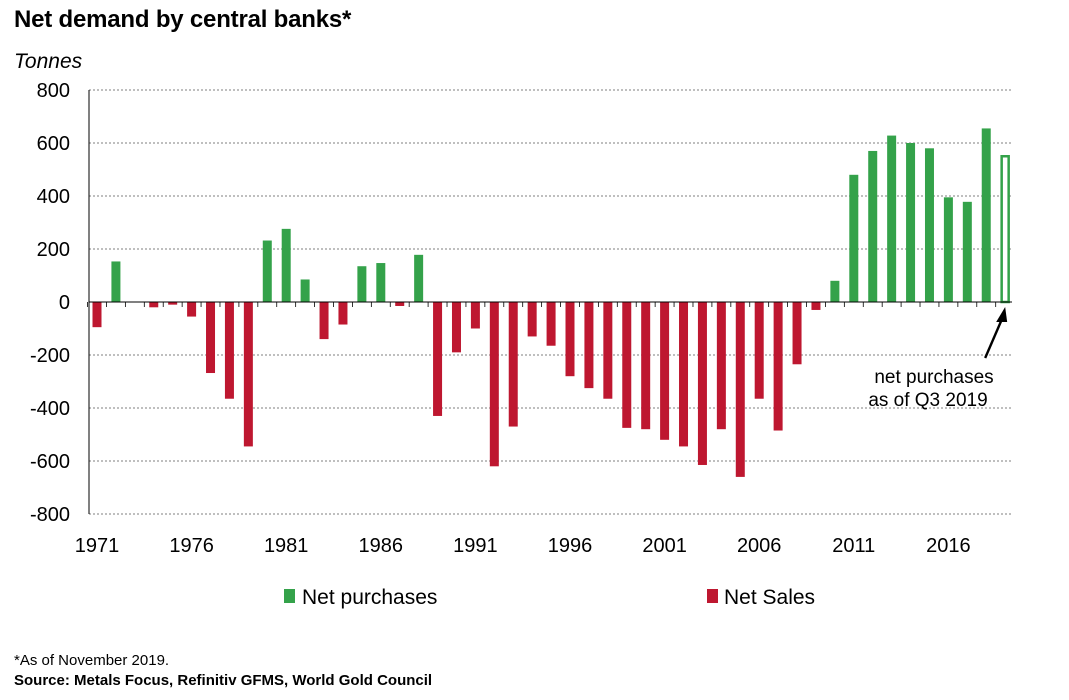  I want to click on y-tick-label-6: -400, so click(50, 409).